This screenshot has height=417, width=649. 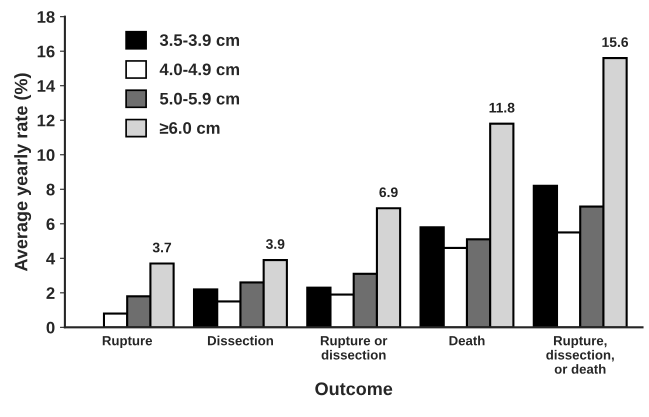 I want to click on y-tick-label: 14, so click(x=47, y=86).